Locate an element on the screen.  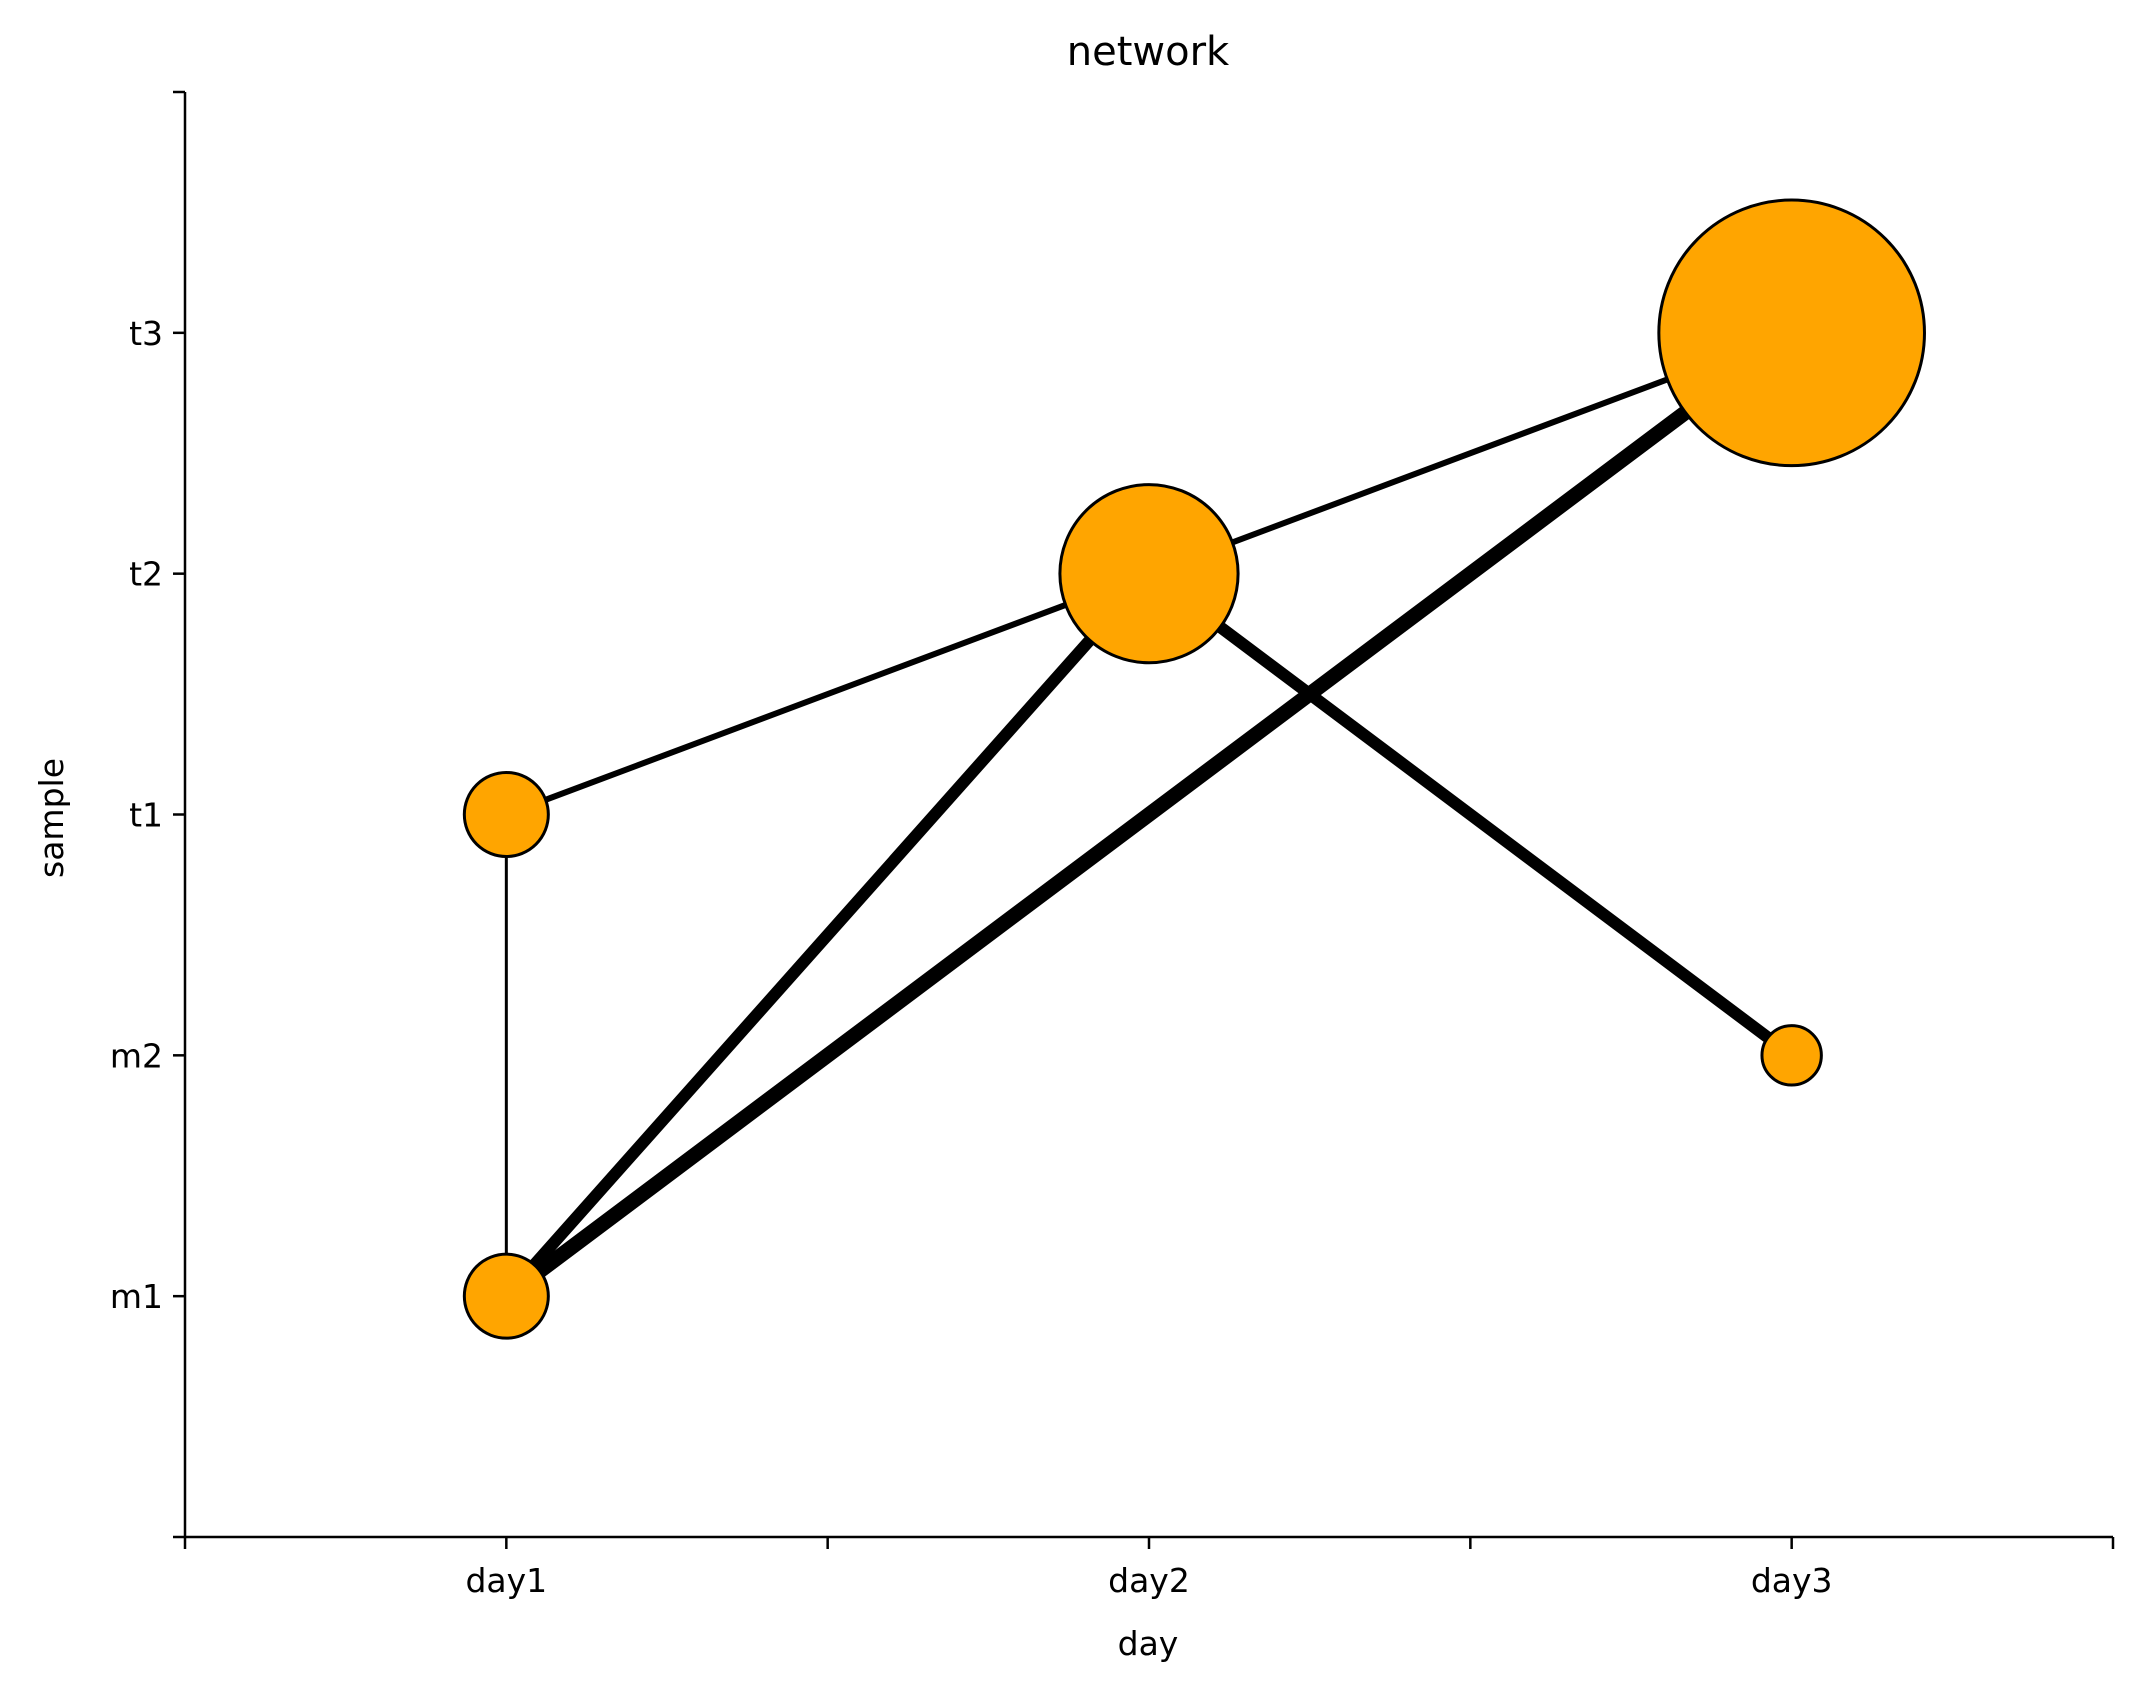
y-axis-ticks: m1 m2 t1 t2 t3 is located at coordinates (147, 814).